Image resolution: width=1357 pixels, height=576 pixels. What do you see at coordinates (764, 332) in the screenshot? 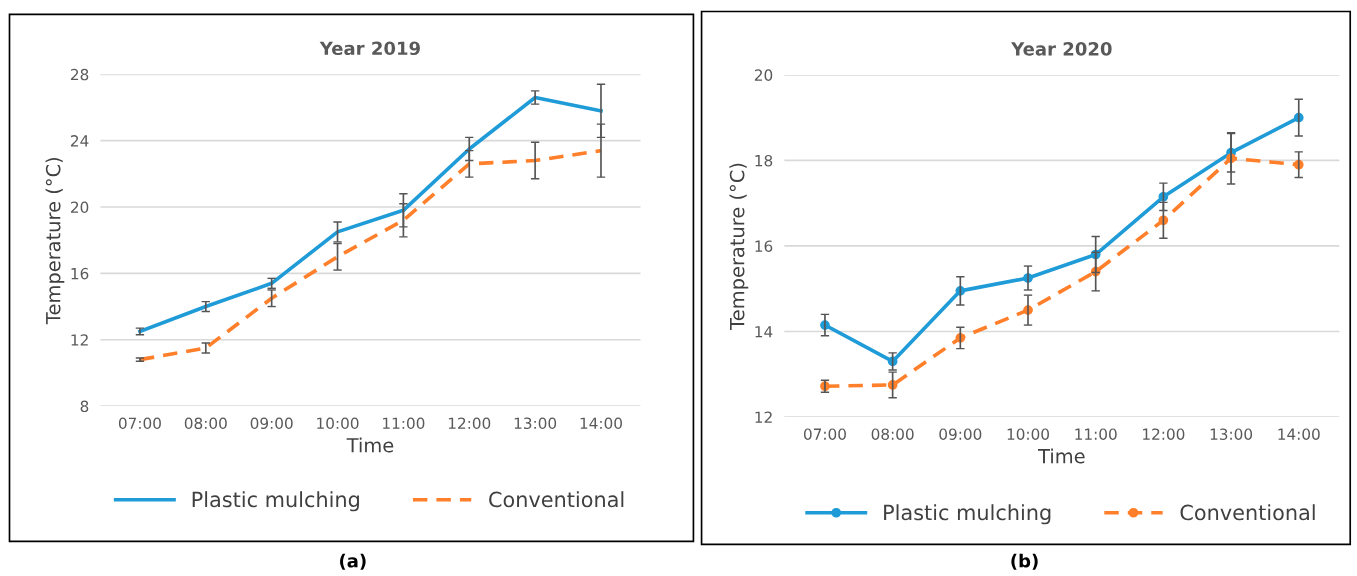
I see `y-tick-label: 14` at bounding box center [764, 332].